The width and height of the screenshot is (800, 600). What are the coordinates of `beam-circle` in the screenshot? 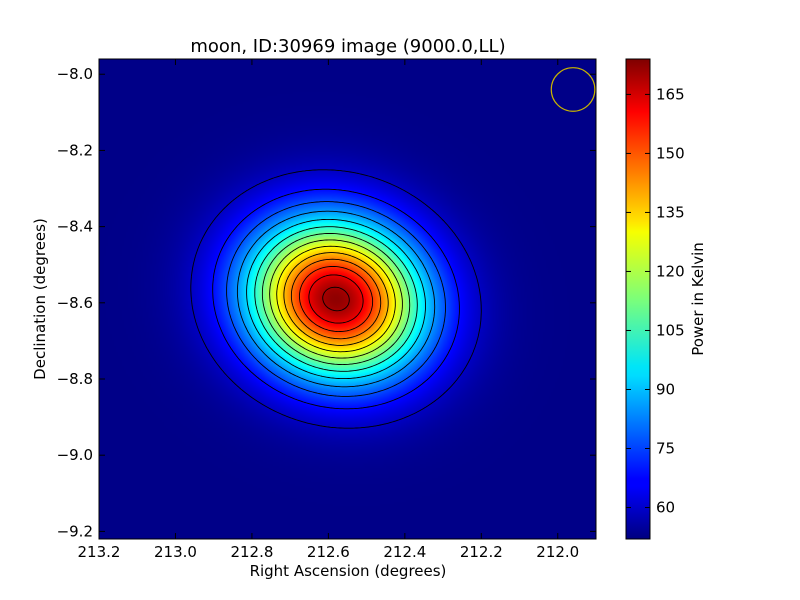 It's located at (573, 89).